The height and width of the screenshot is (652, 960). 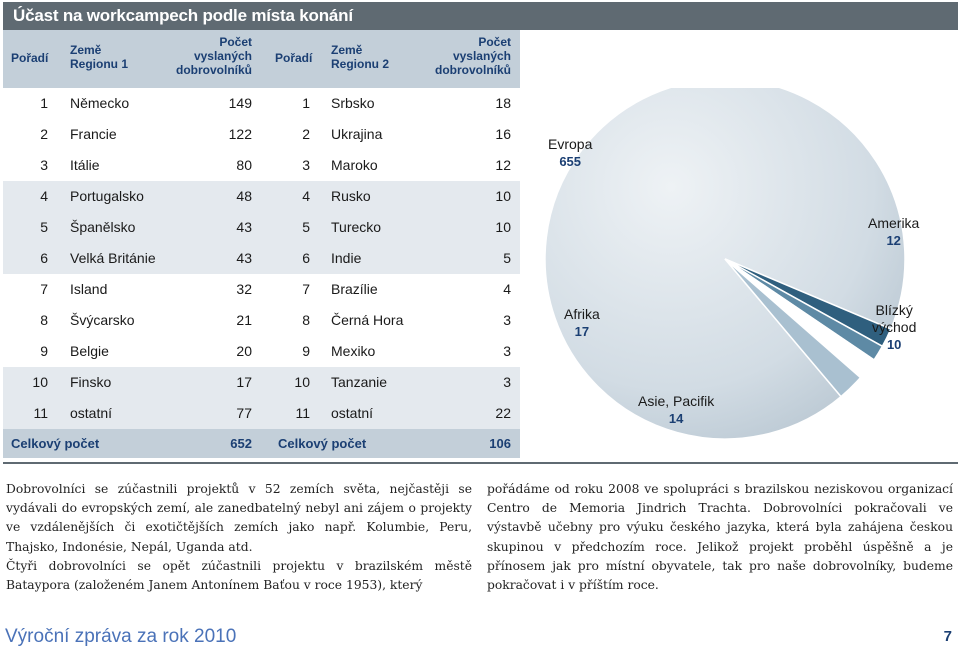 What do you see at coordinates (40, 382) in the screenshot?
I see `rank-1: 10` at bounding box center [40, 382].